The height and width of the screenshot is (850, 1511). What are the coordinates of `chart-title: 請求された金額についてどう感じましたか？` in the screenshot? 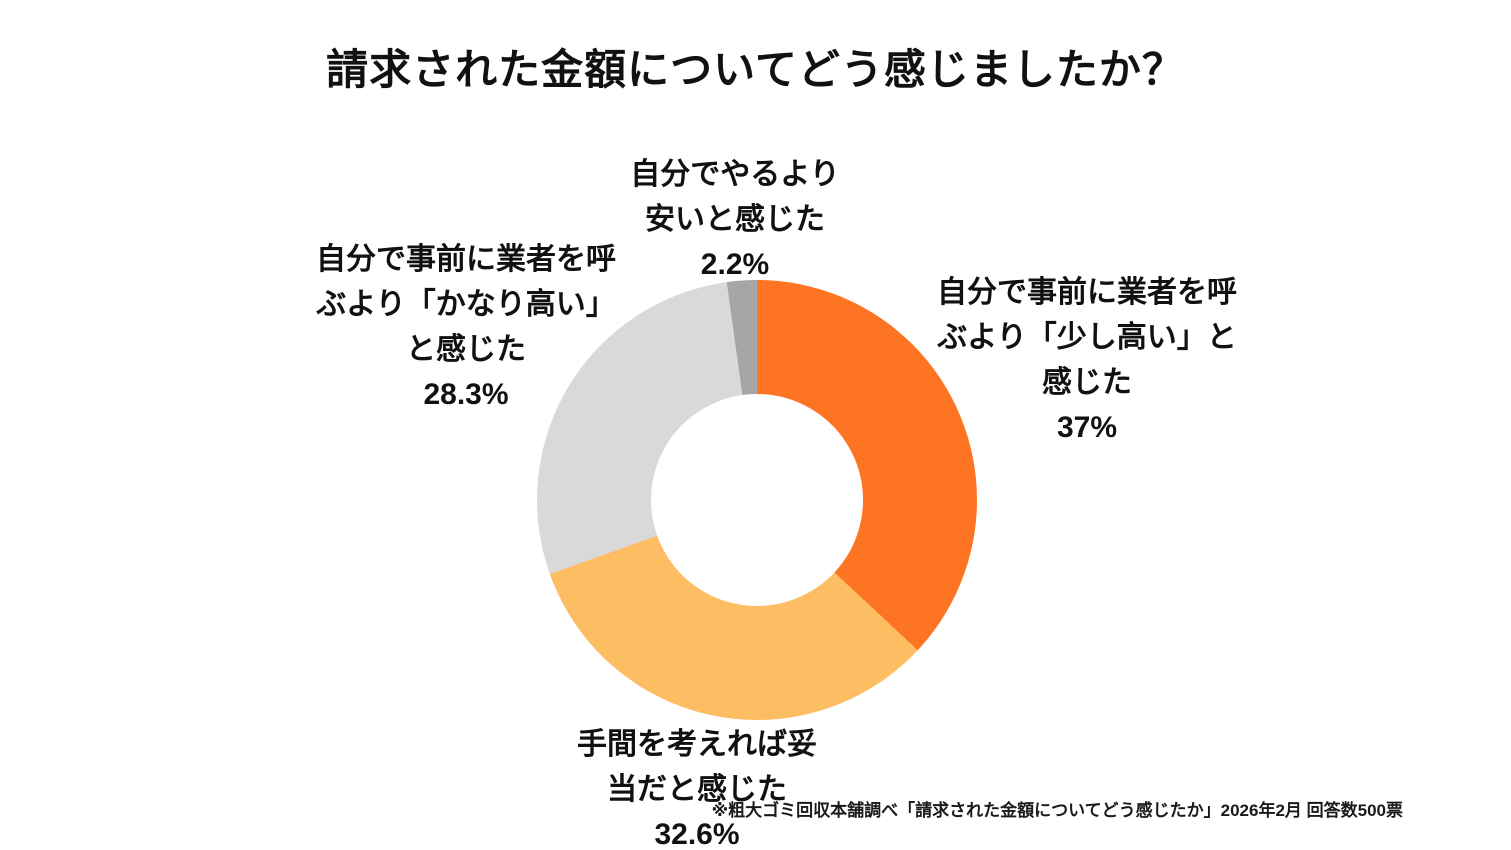 It's located at (755, 69).